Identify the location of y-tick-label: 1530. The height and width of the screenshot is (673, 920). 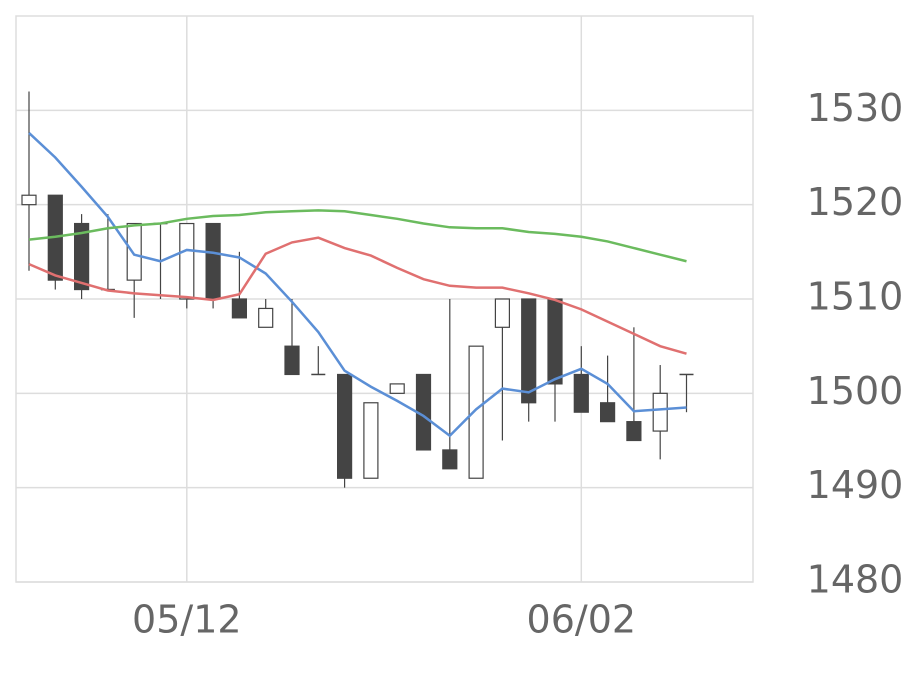
(855, 108).